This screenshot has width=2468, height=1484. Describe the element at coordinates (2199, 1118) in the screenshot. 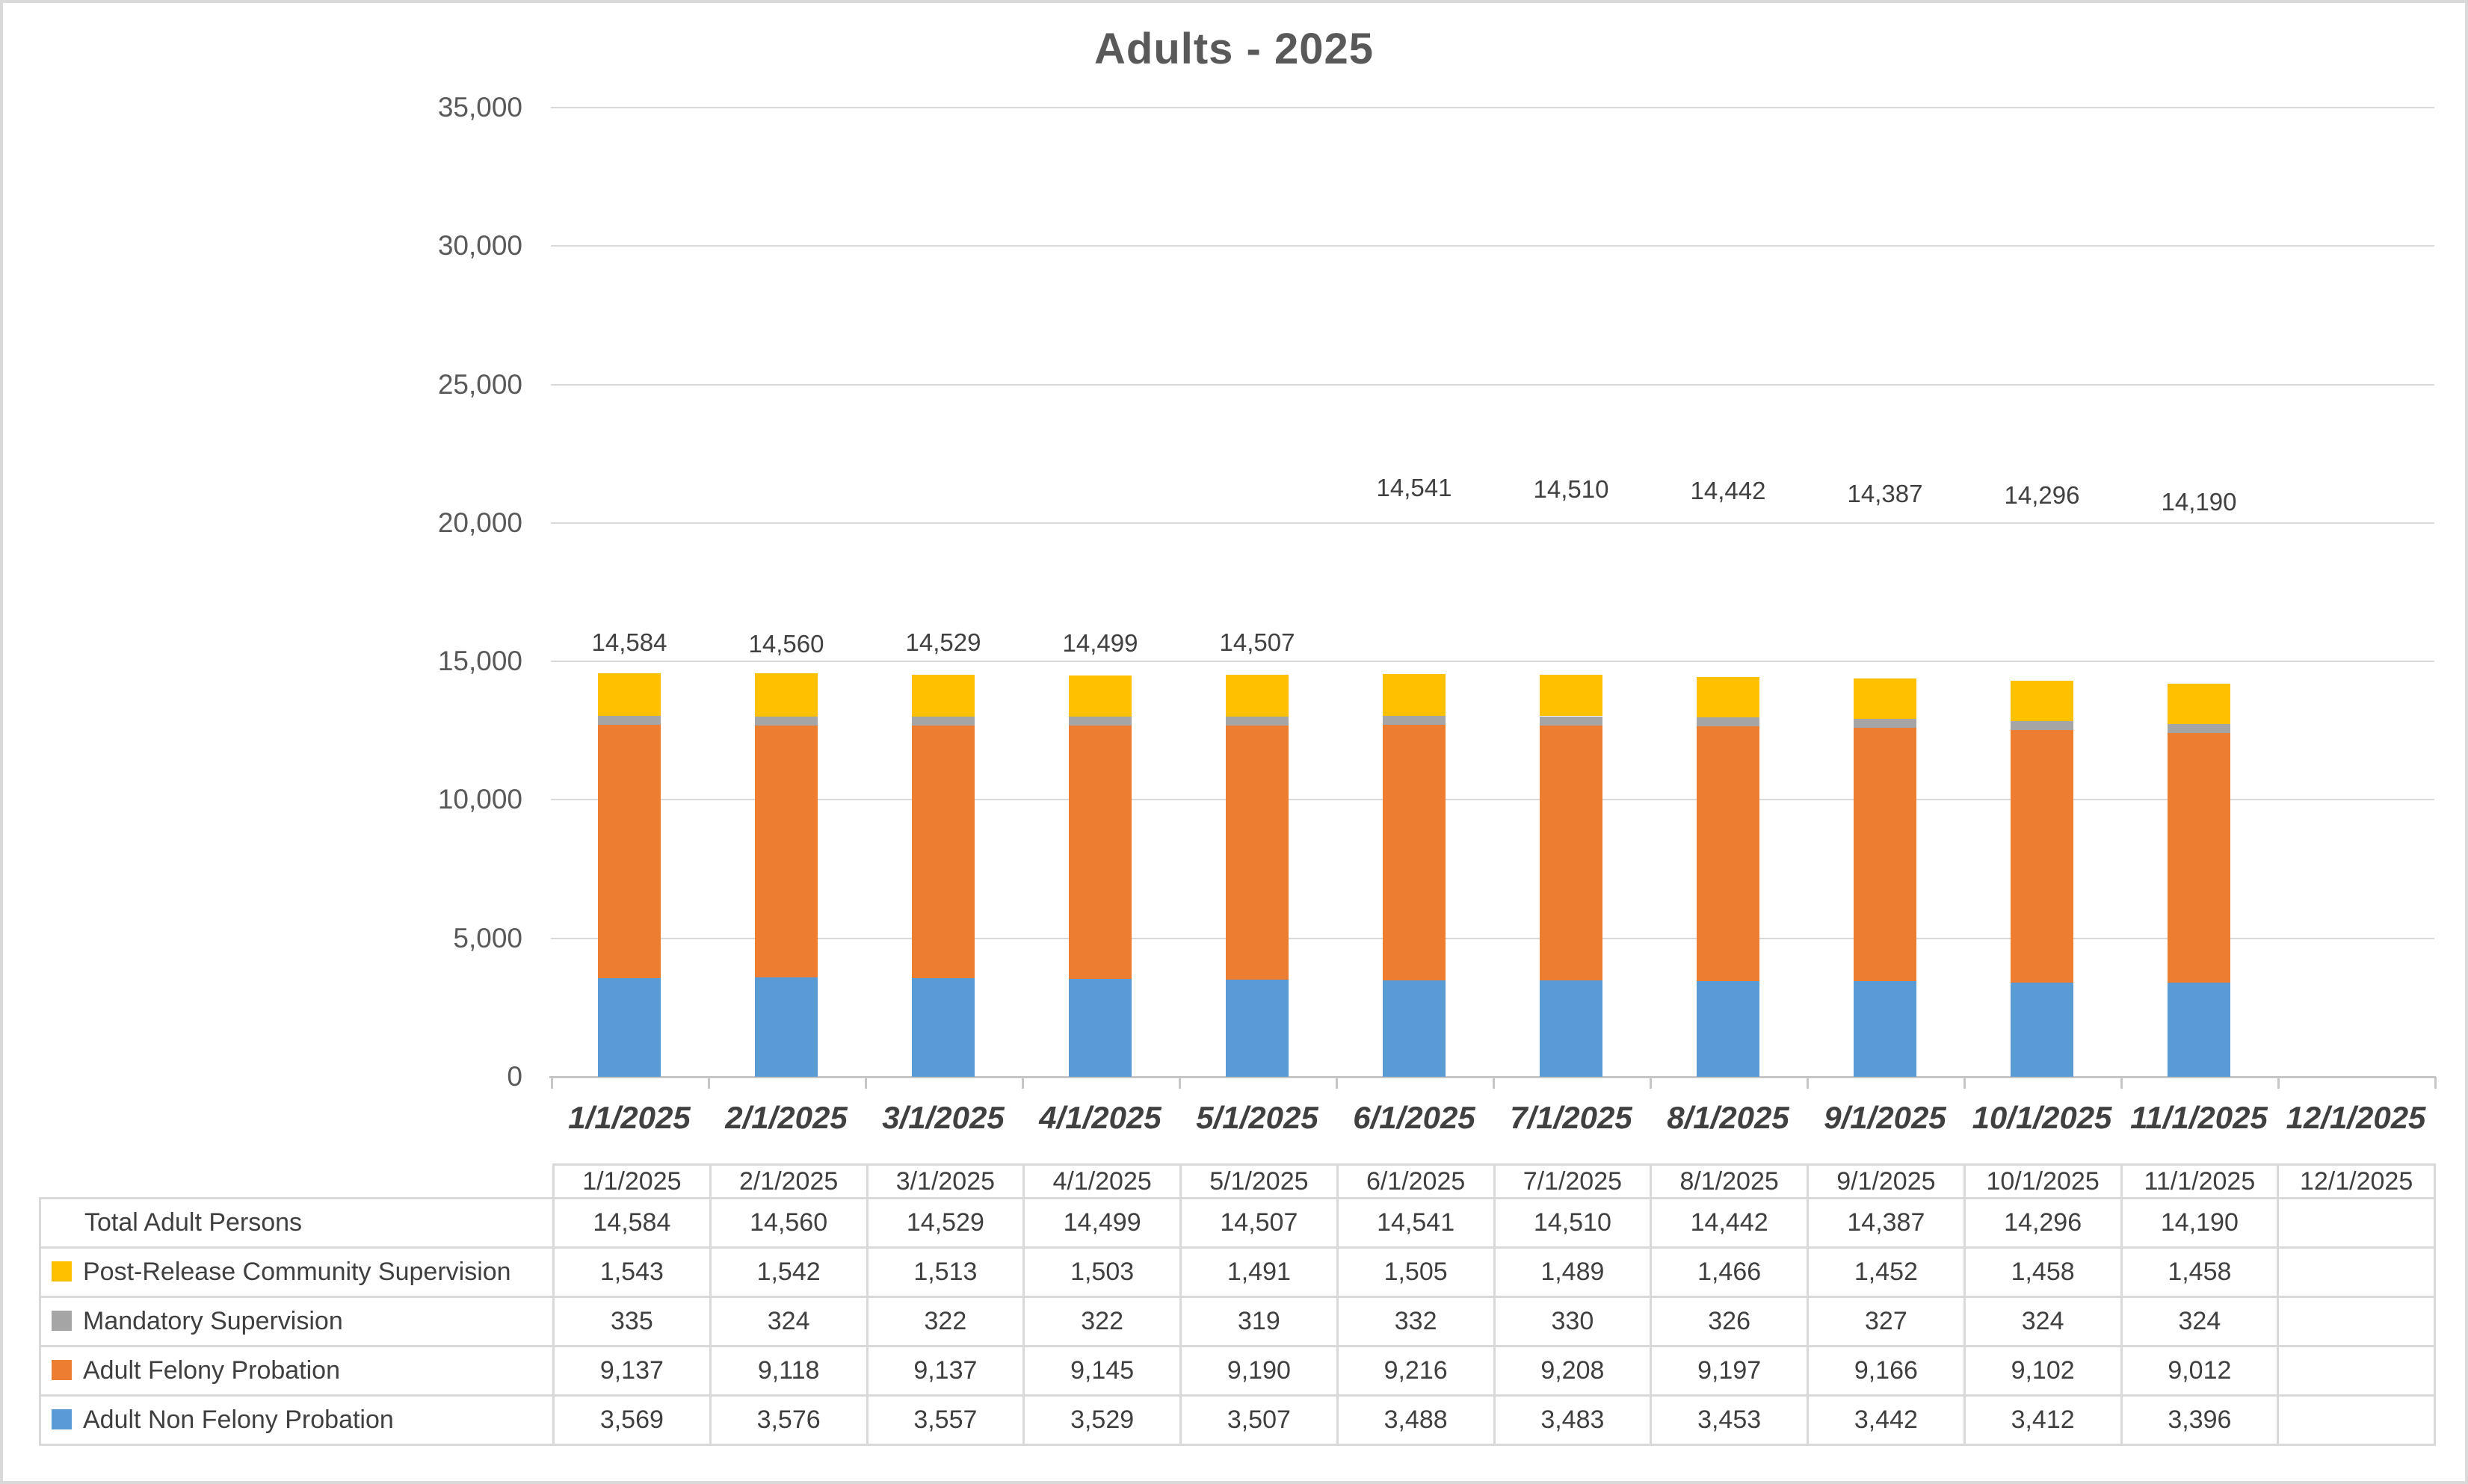

I see `x-axis-label: 11/1/2025` at that location.